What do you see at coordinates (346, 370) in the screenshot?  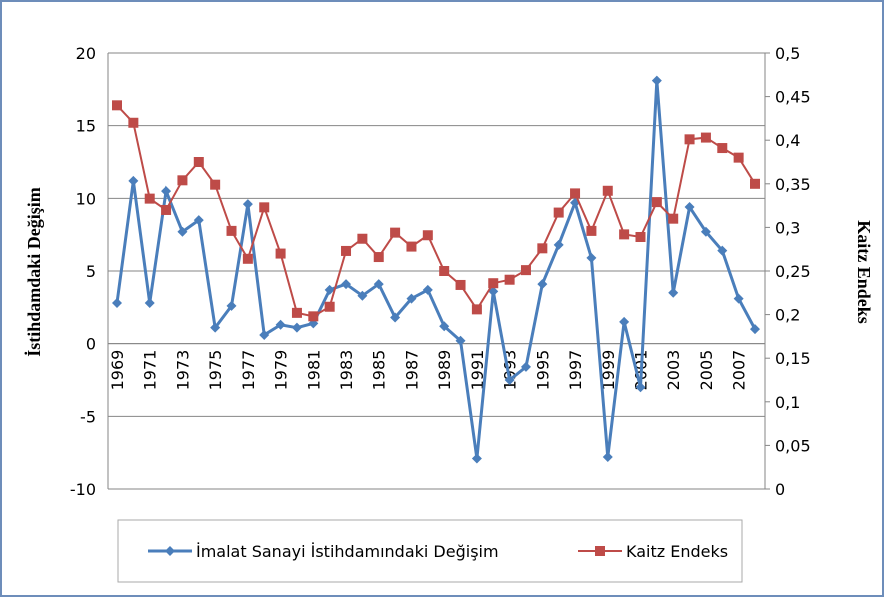 I see `x-tick-label: 1983` at bounding box center [346, 370].